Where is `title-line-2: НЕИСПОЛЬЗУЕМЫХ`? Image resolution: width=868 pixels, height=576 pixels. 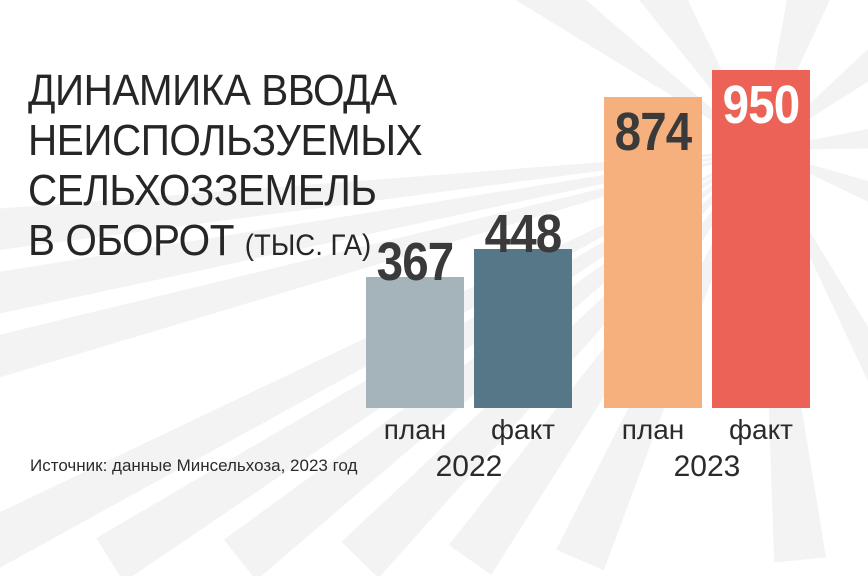
title-line-2: НЕИСПОЛЬЗУЕМЫХ is located at coordinates (225, 140).